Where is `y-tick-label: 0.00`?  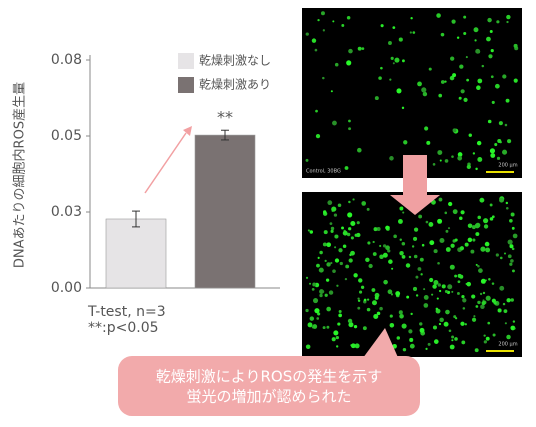
y-tick-label: 0.00 is located at coordinates (66, 288).